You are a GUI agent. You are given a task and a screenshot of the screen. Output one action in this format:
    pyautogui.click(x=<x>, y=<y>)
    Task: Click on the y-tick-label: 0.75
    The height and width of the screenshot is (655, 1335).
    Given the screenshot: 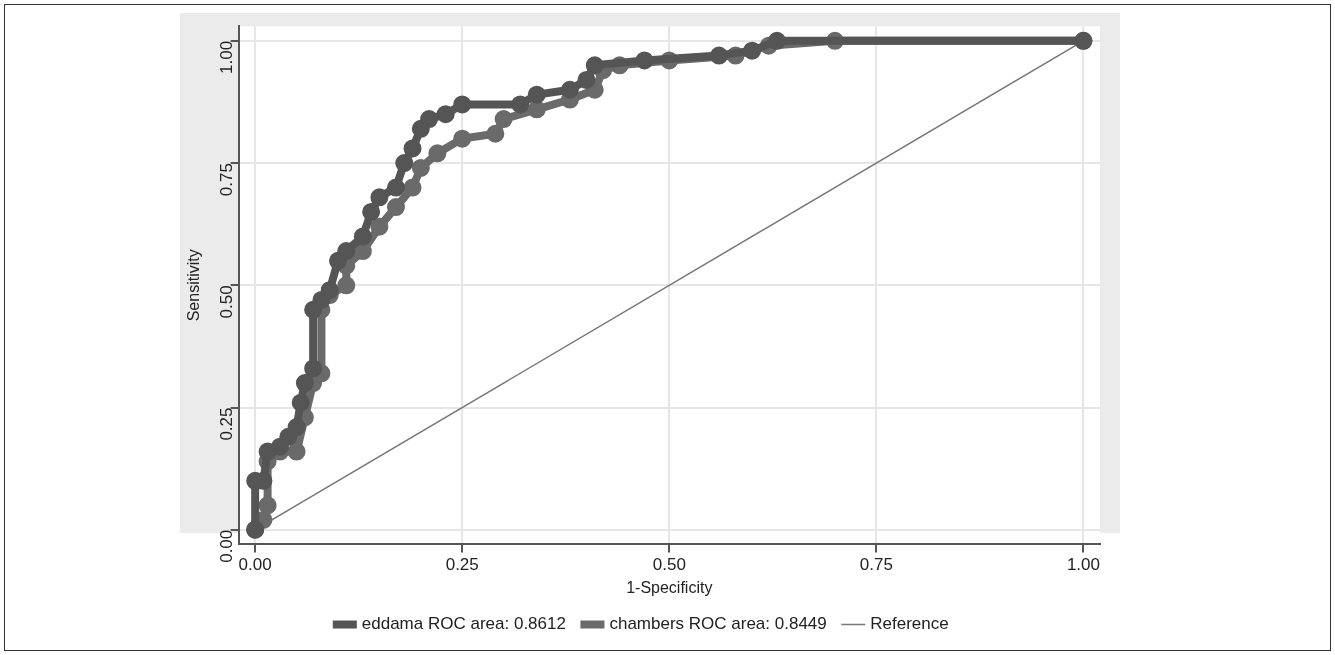 What is the action you would take?
    pyautogui.click(x=227, y=180)
    